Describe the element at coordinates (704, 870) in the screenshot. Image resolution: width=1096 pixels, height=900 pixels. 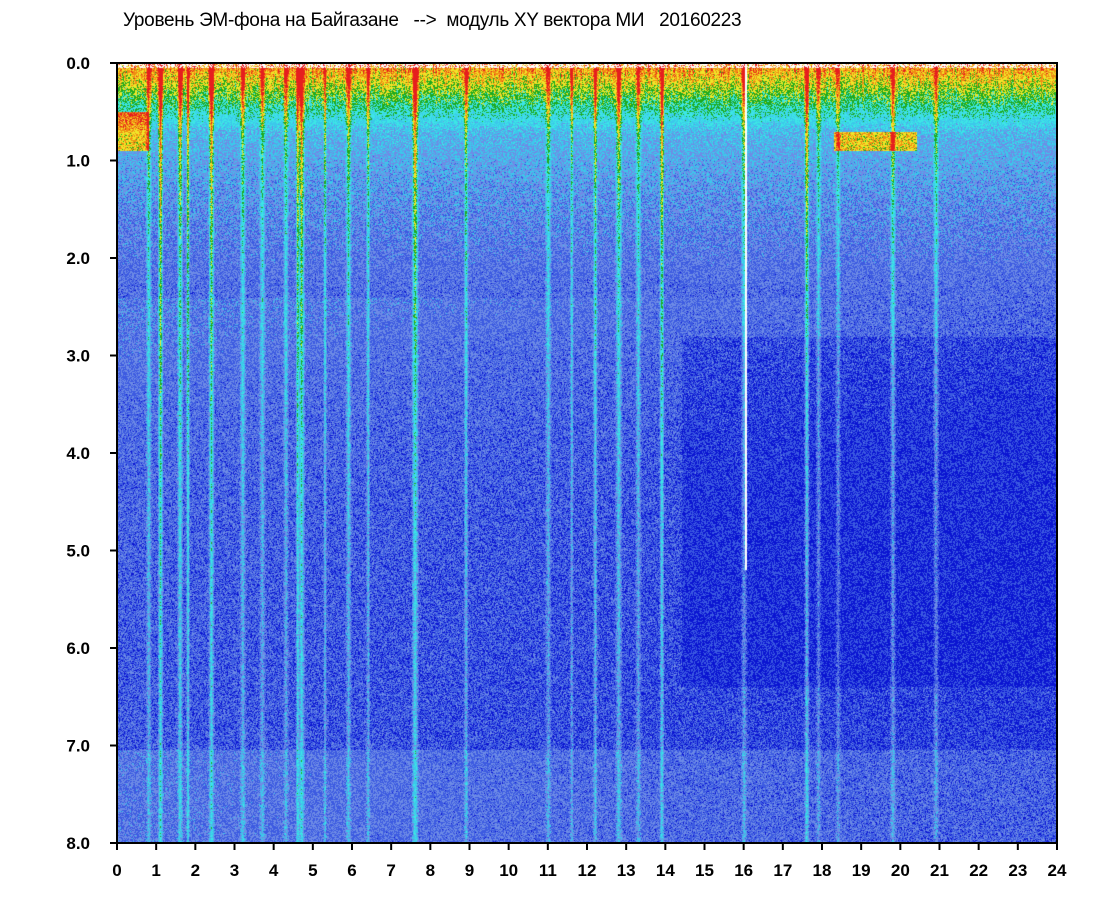
I see `x-tick-label: 15` at that location.